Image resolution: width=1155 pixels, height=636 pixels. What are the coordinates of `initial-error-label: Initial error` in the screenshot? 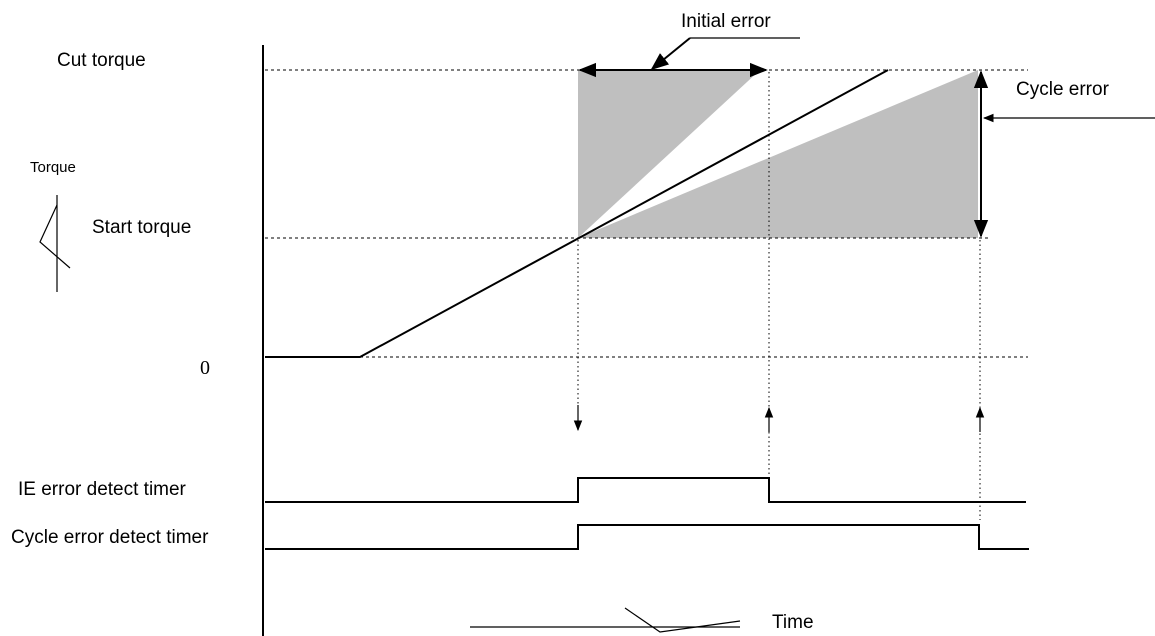 It's located at (726, 21).